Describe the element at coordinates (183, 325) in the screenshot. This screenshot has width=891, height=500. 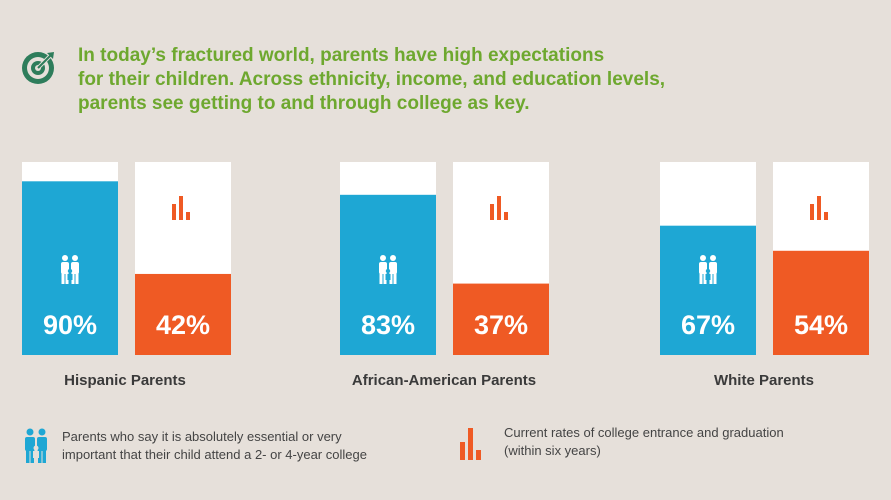
I see `value-label: 42%` at that location.